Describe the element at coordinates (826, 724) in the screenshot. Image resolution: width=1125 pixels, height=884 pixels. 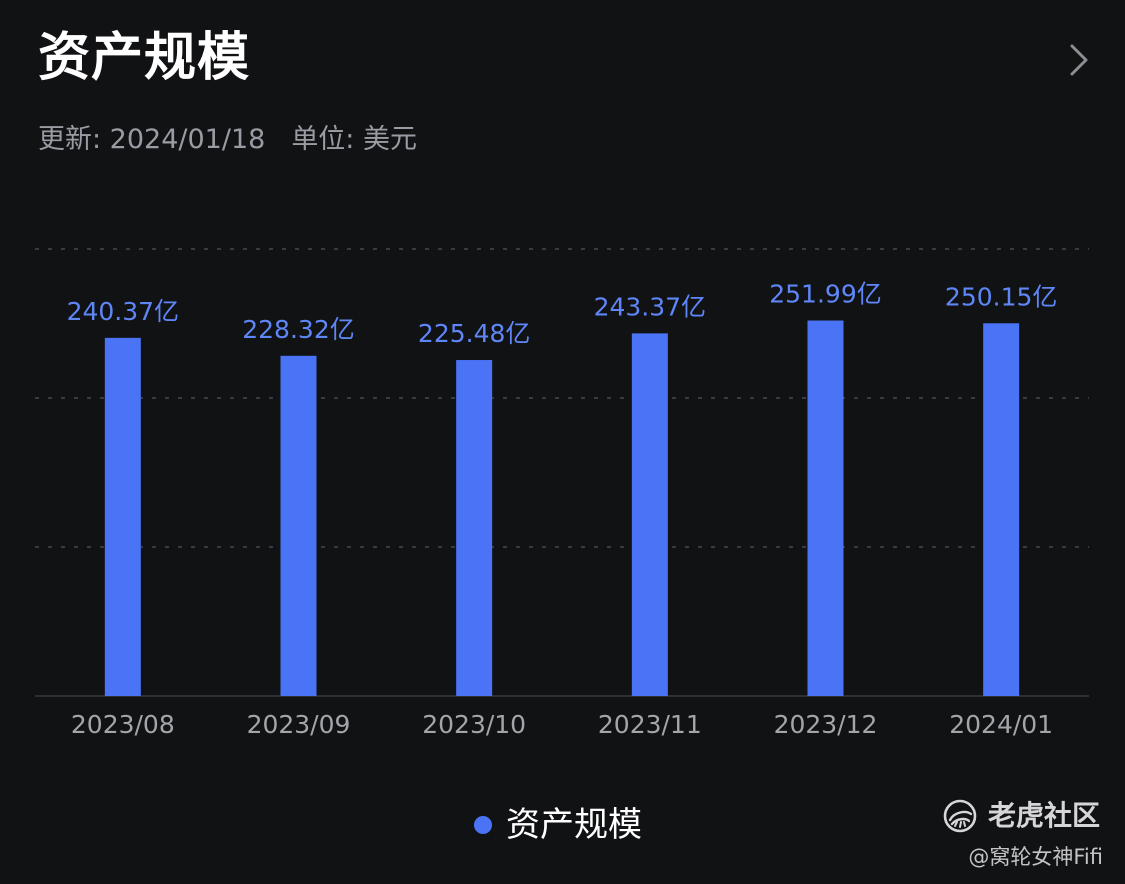
I see `x-tick-label: 2023/12` at that location.